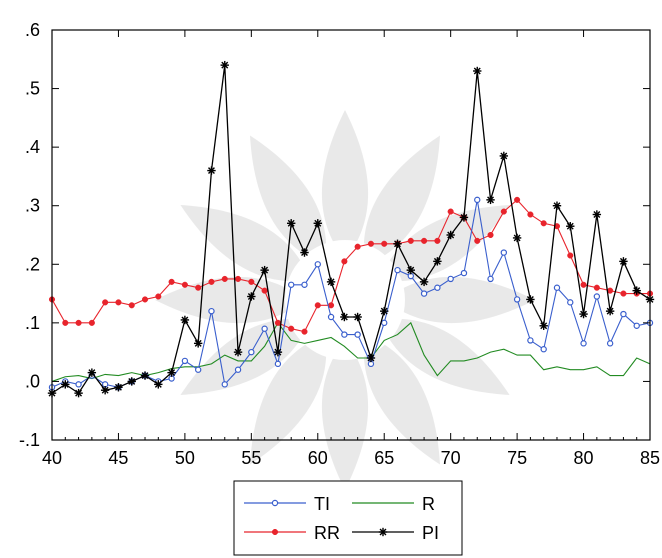  I want to click on legend-item-rr: RR, so click(292, 533).